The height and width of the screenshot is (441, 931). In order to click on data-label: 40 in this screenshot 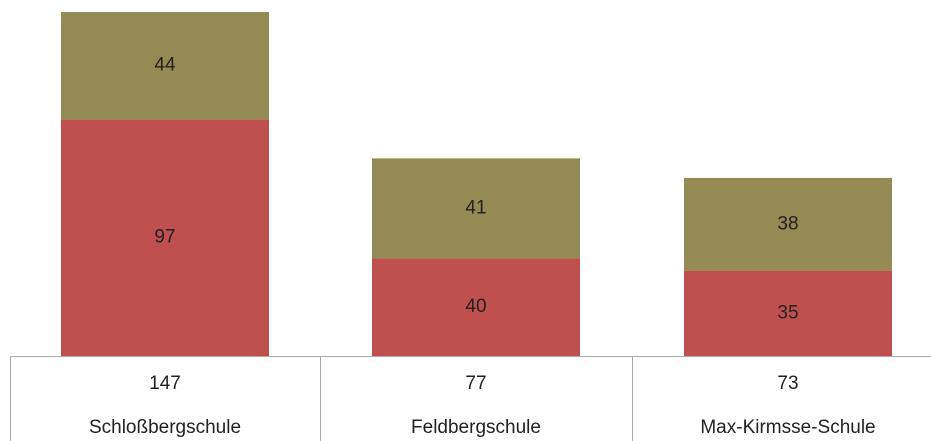, I will do `click(475, 306)`.